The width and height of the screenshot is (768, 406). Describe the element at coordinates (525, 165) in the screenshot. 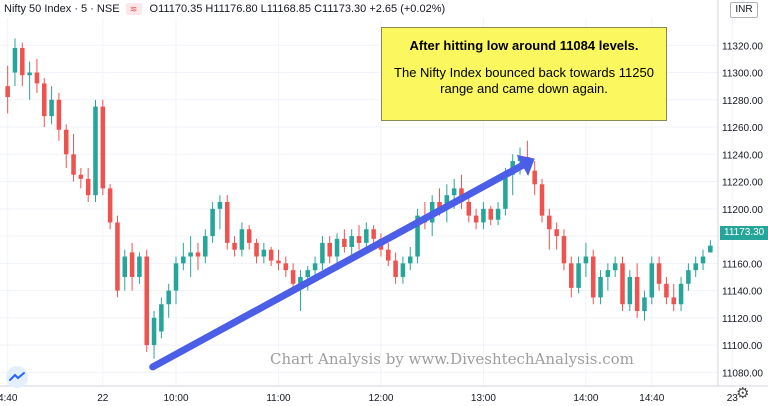

I see `trend-arrow-head` at that location.